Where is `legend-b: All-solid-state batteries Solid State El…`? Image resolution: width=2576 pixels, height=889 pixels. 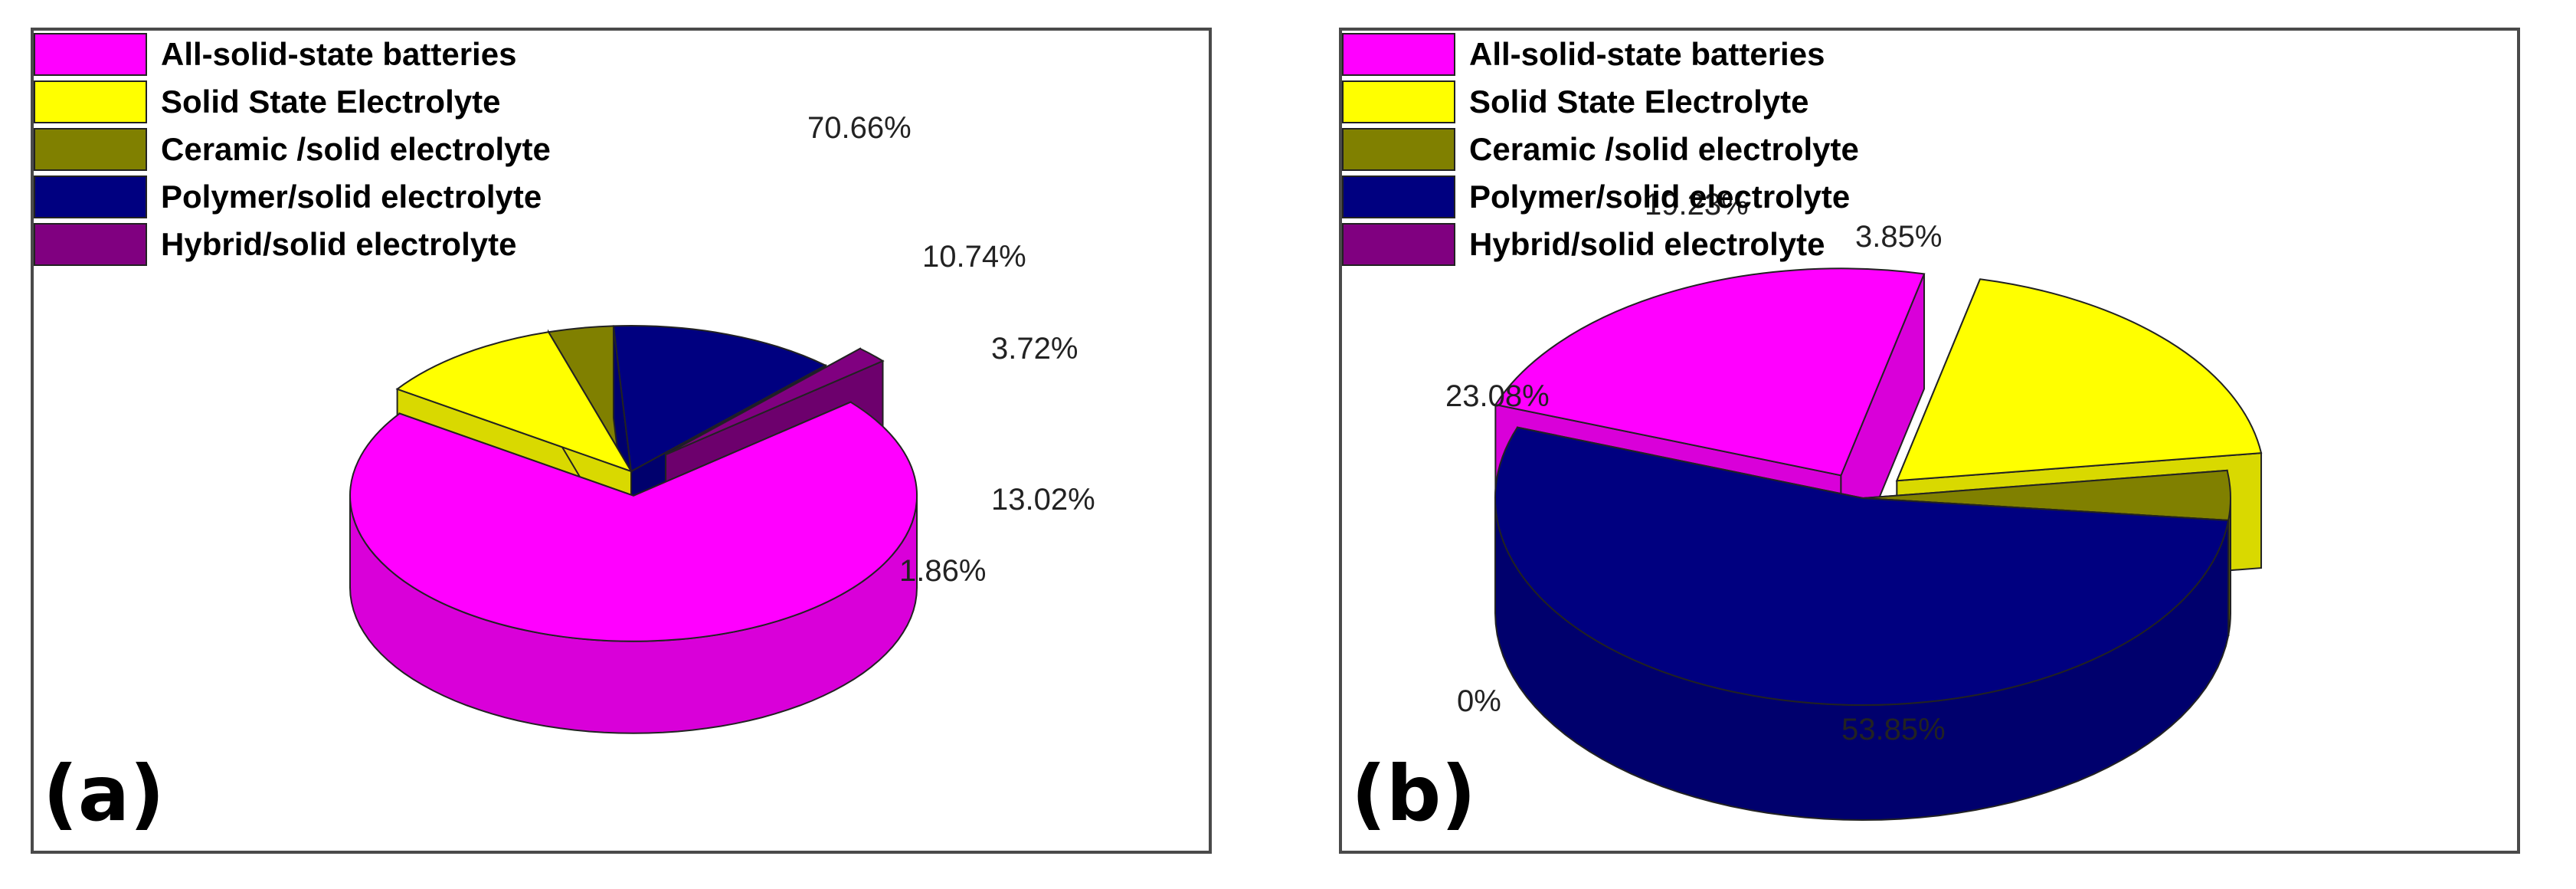 legend-b: All-solid-state batteries Solid State El… is located at coordinates (1600, 149).